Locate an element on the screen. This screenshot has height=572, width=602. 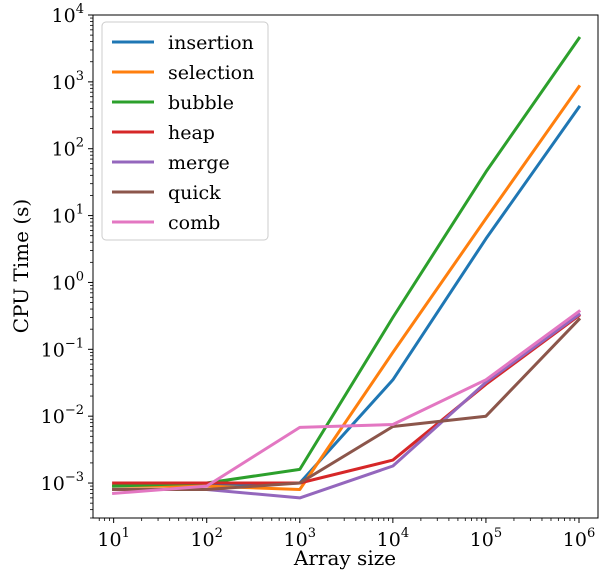
legend-label-quick: quick is located at coordinates (194, 193).